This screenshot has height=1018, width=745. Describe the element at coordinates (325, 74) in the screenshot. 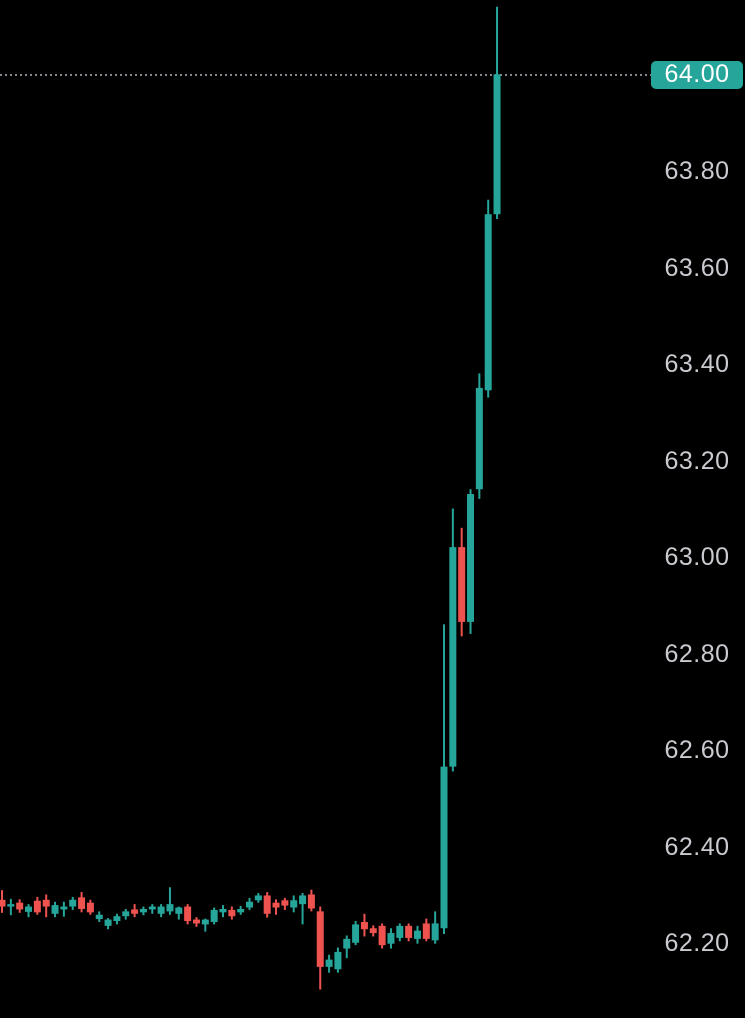

I see `current-price-dotted-line` at that location.